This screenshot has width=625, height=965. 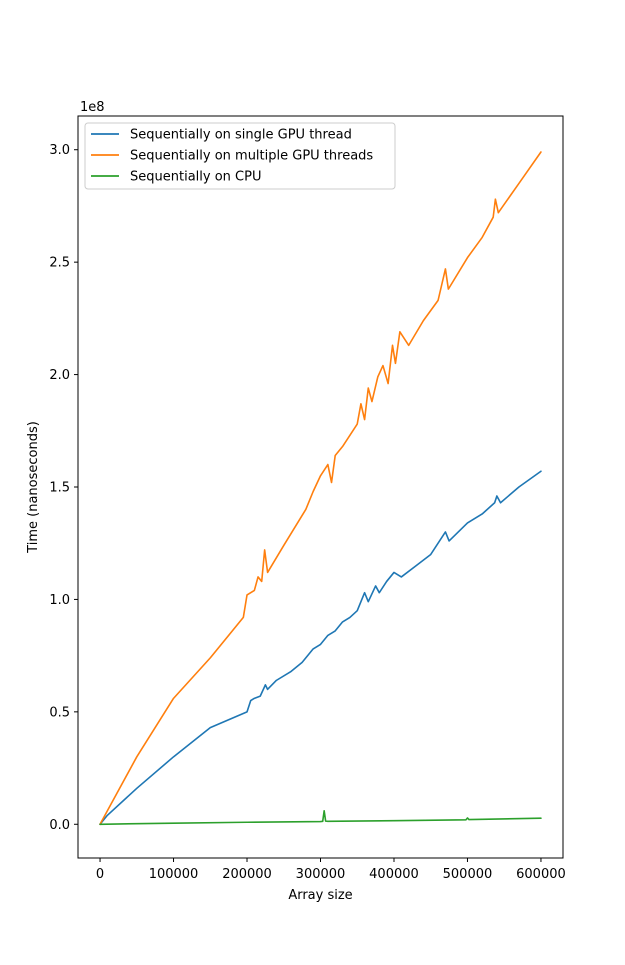 What do you see at coordinates (247, 874) in the screenshot?
I see `x-tick-label: 200000` at bounding box center [247, 874].